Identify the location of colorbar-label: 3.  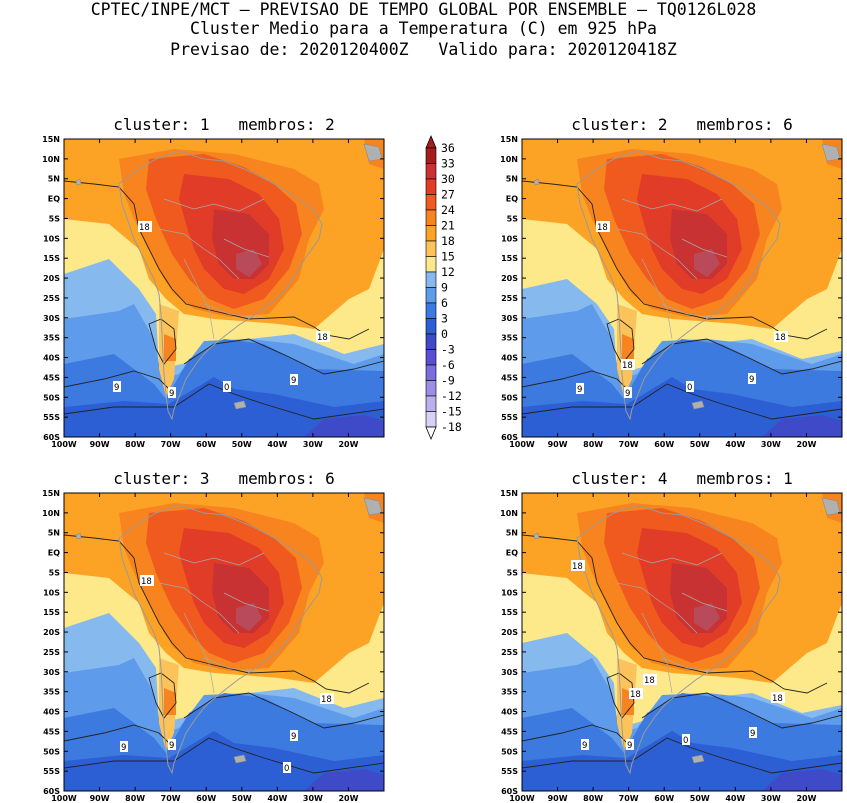
(444, 319).